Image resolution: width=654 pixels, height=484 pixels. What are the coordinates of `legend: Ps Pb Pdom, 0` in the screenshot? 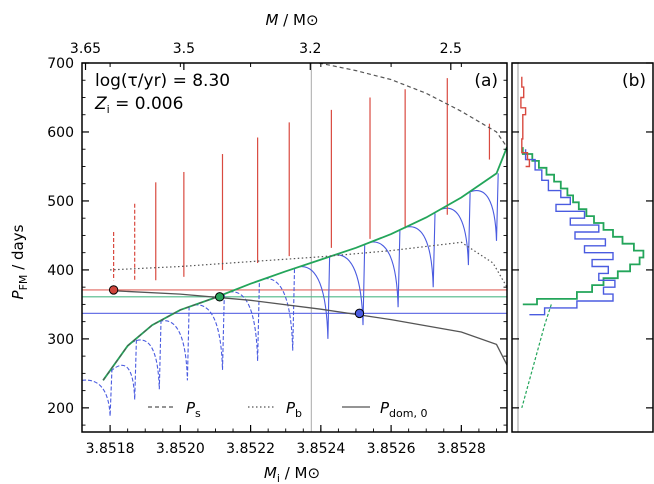 It's located at (287, 409).